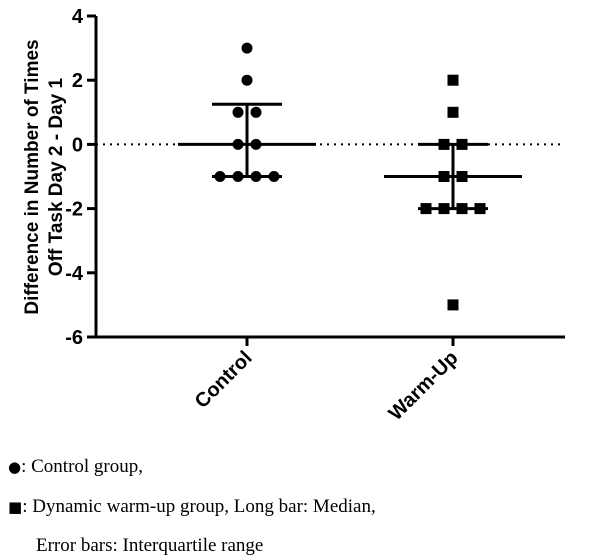 The image size is (598, 560). I want to click on y-axis: 4 2 0 -2 -4 -6, so click(81, 177).